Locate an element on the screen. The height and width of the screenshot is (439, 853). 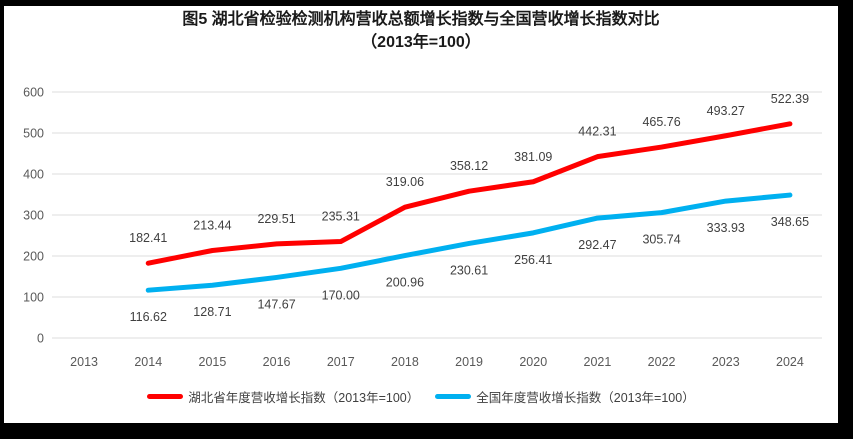
y-axis-tick-label: 300 is located at coordinates (33, 216).